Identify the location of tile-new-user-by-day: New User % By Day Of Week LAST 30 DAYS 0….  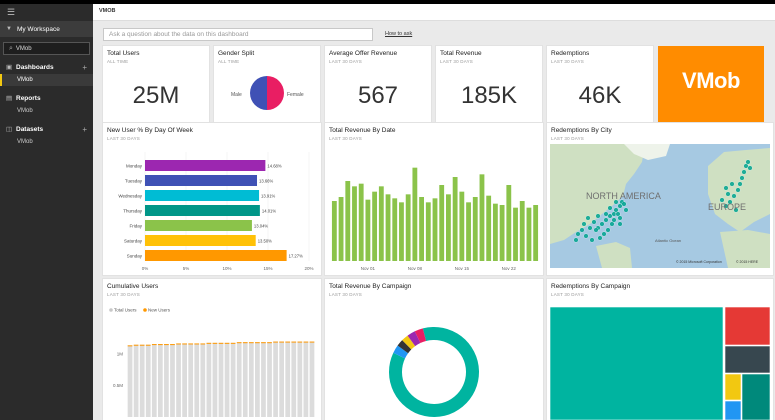
(212, 199).